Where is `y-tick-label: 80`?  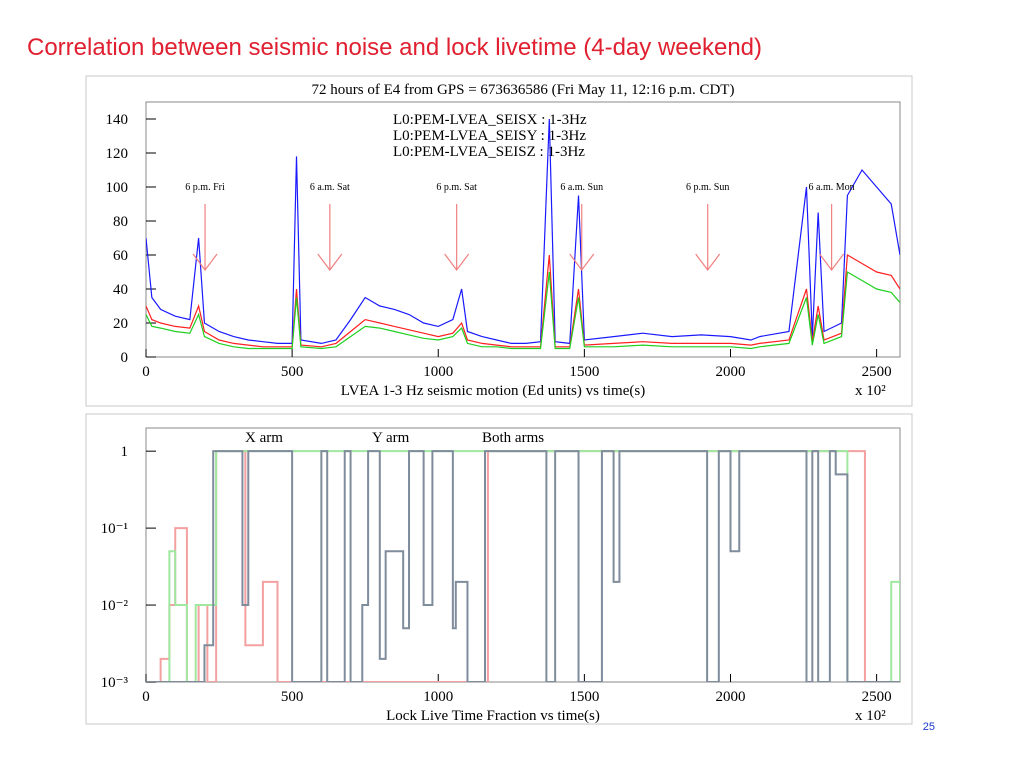 y-tick-label: 80 is located at coordinates (120, 222).